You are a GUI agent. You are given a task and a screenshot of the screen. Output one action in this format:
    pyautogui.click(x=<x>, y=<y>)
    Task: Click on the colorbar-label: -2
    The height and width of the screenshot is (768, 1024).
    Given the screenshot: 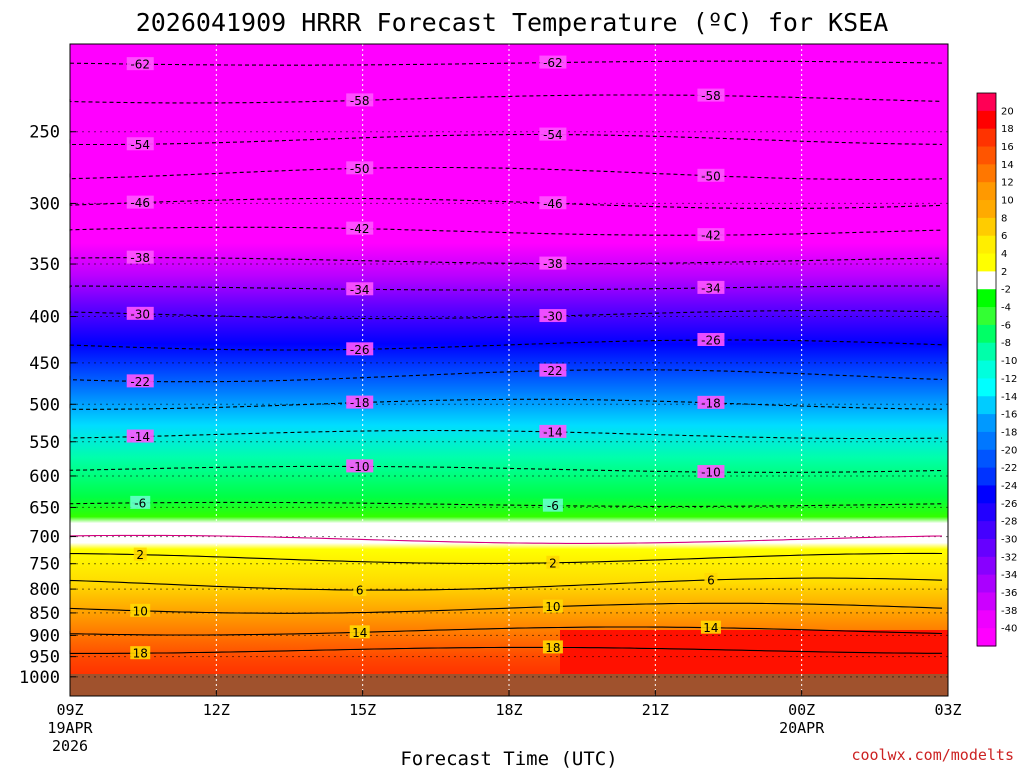 What is the action you would take?
    pyautogui.click(x=1006, y=290)
    